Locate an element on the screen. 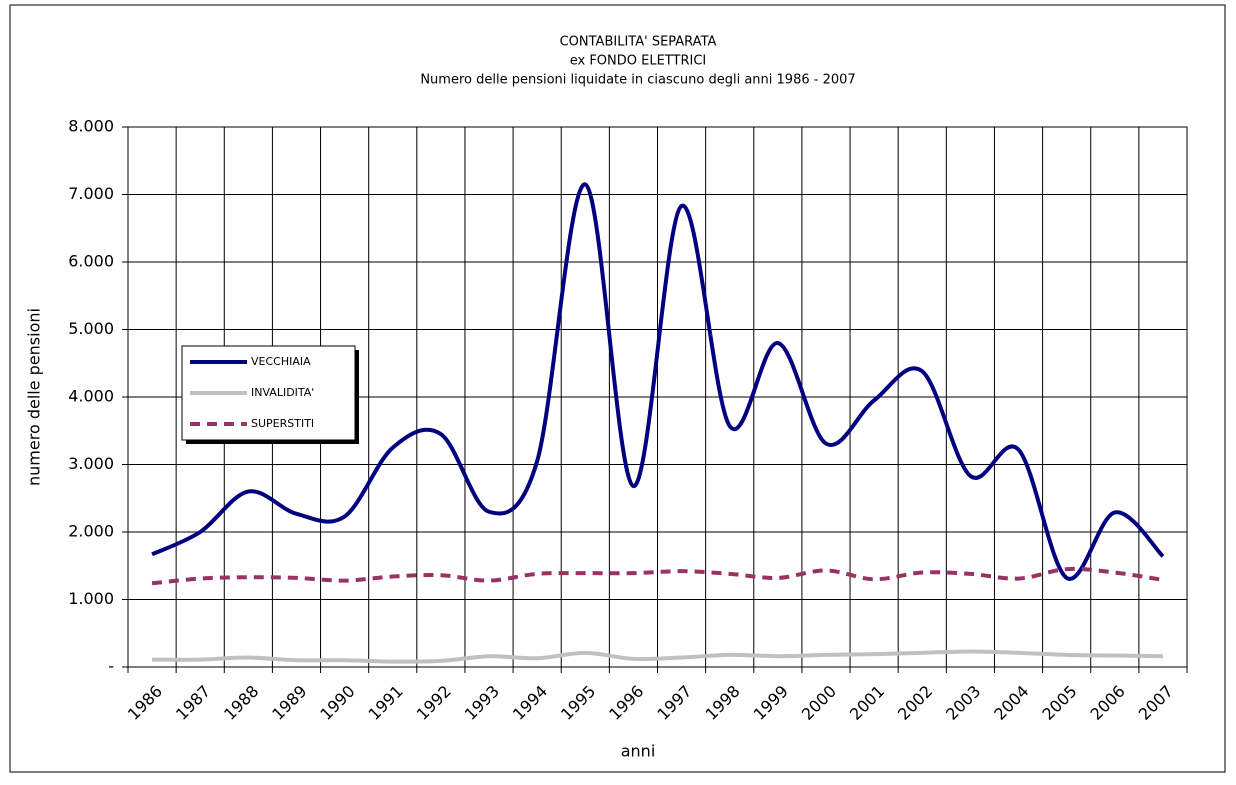 The image size is (1236, 785). y-tick-label: 8.000 is located at coordinates (91, 126).